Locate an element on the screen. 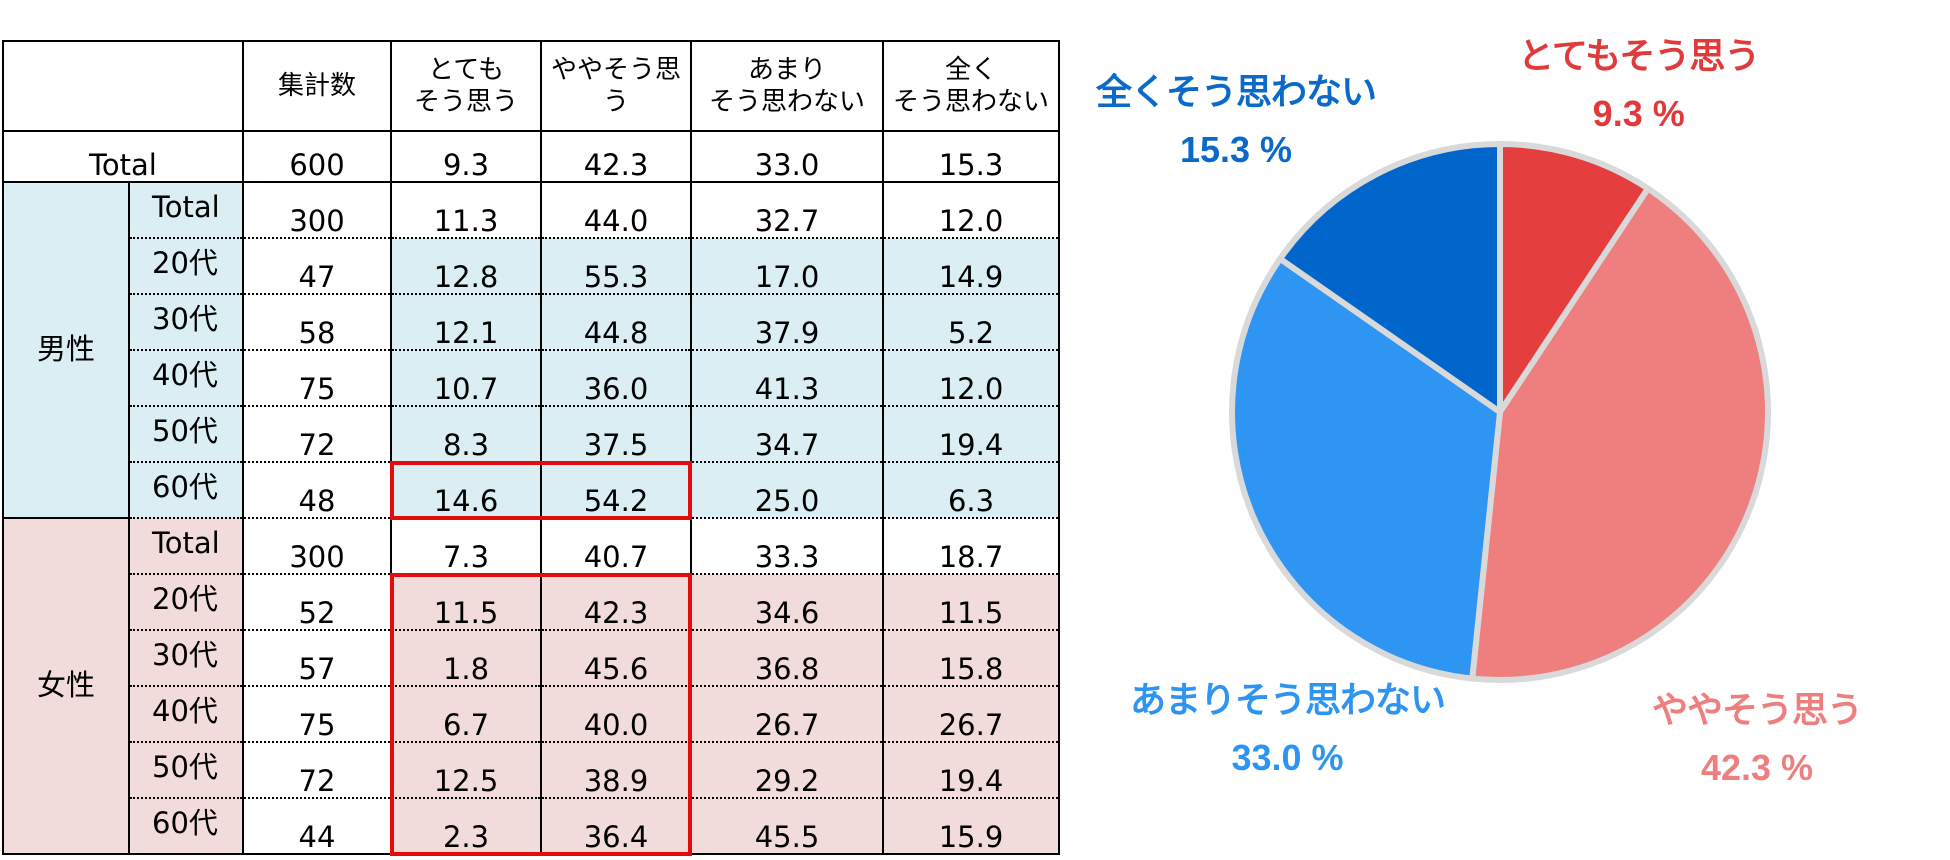  cell-sample-size: 48 is located at coordinates (317, 490).